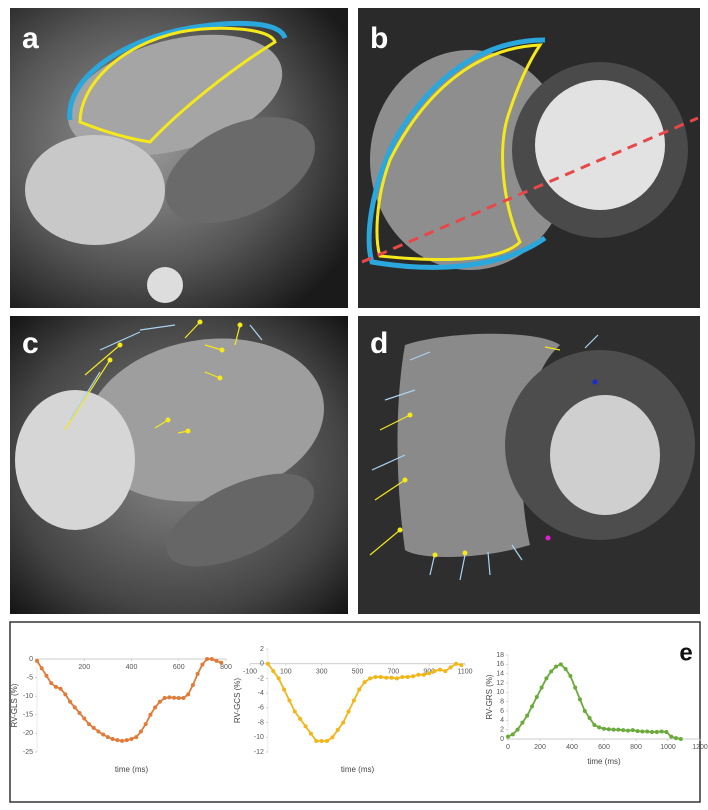 Image resolution: width=708 pixels, height=810 pixels. Describe the element at coordinates (508, 747) in the screenshot. I see `x-tick-label: 0` at that location.